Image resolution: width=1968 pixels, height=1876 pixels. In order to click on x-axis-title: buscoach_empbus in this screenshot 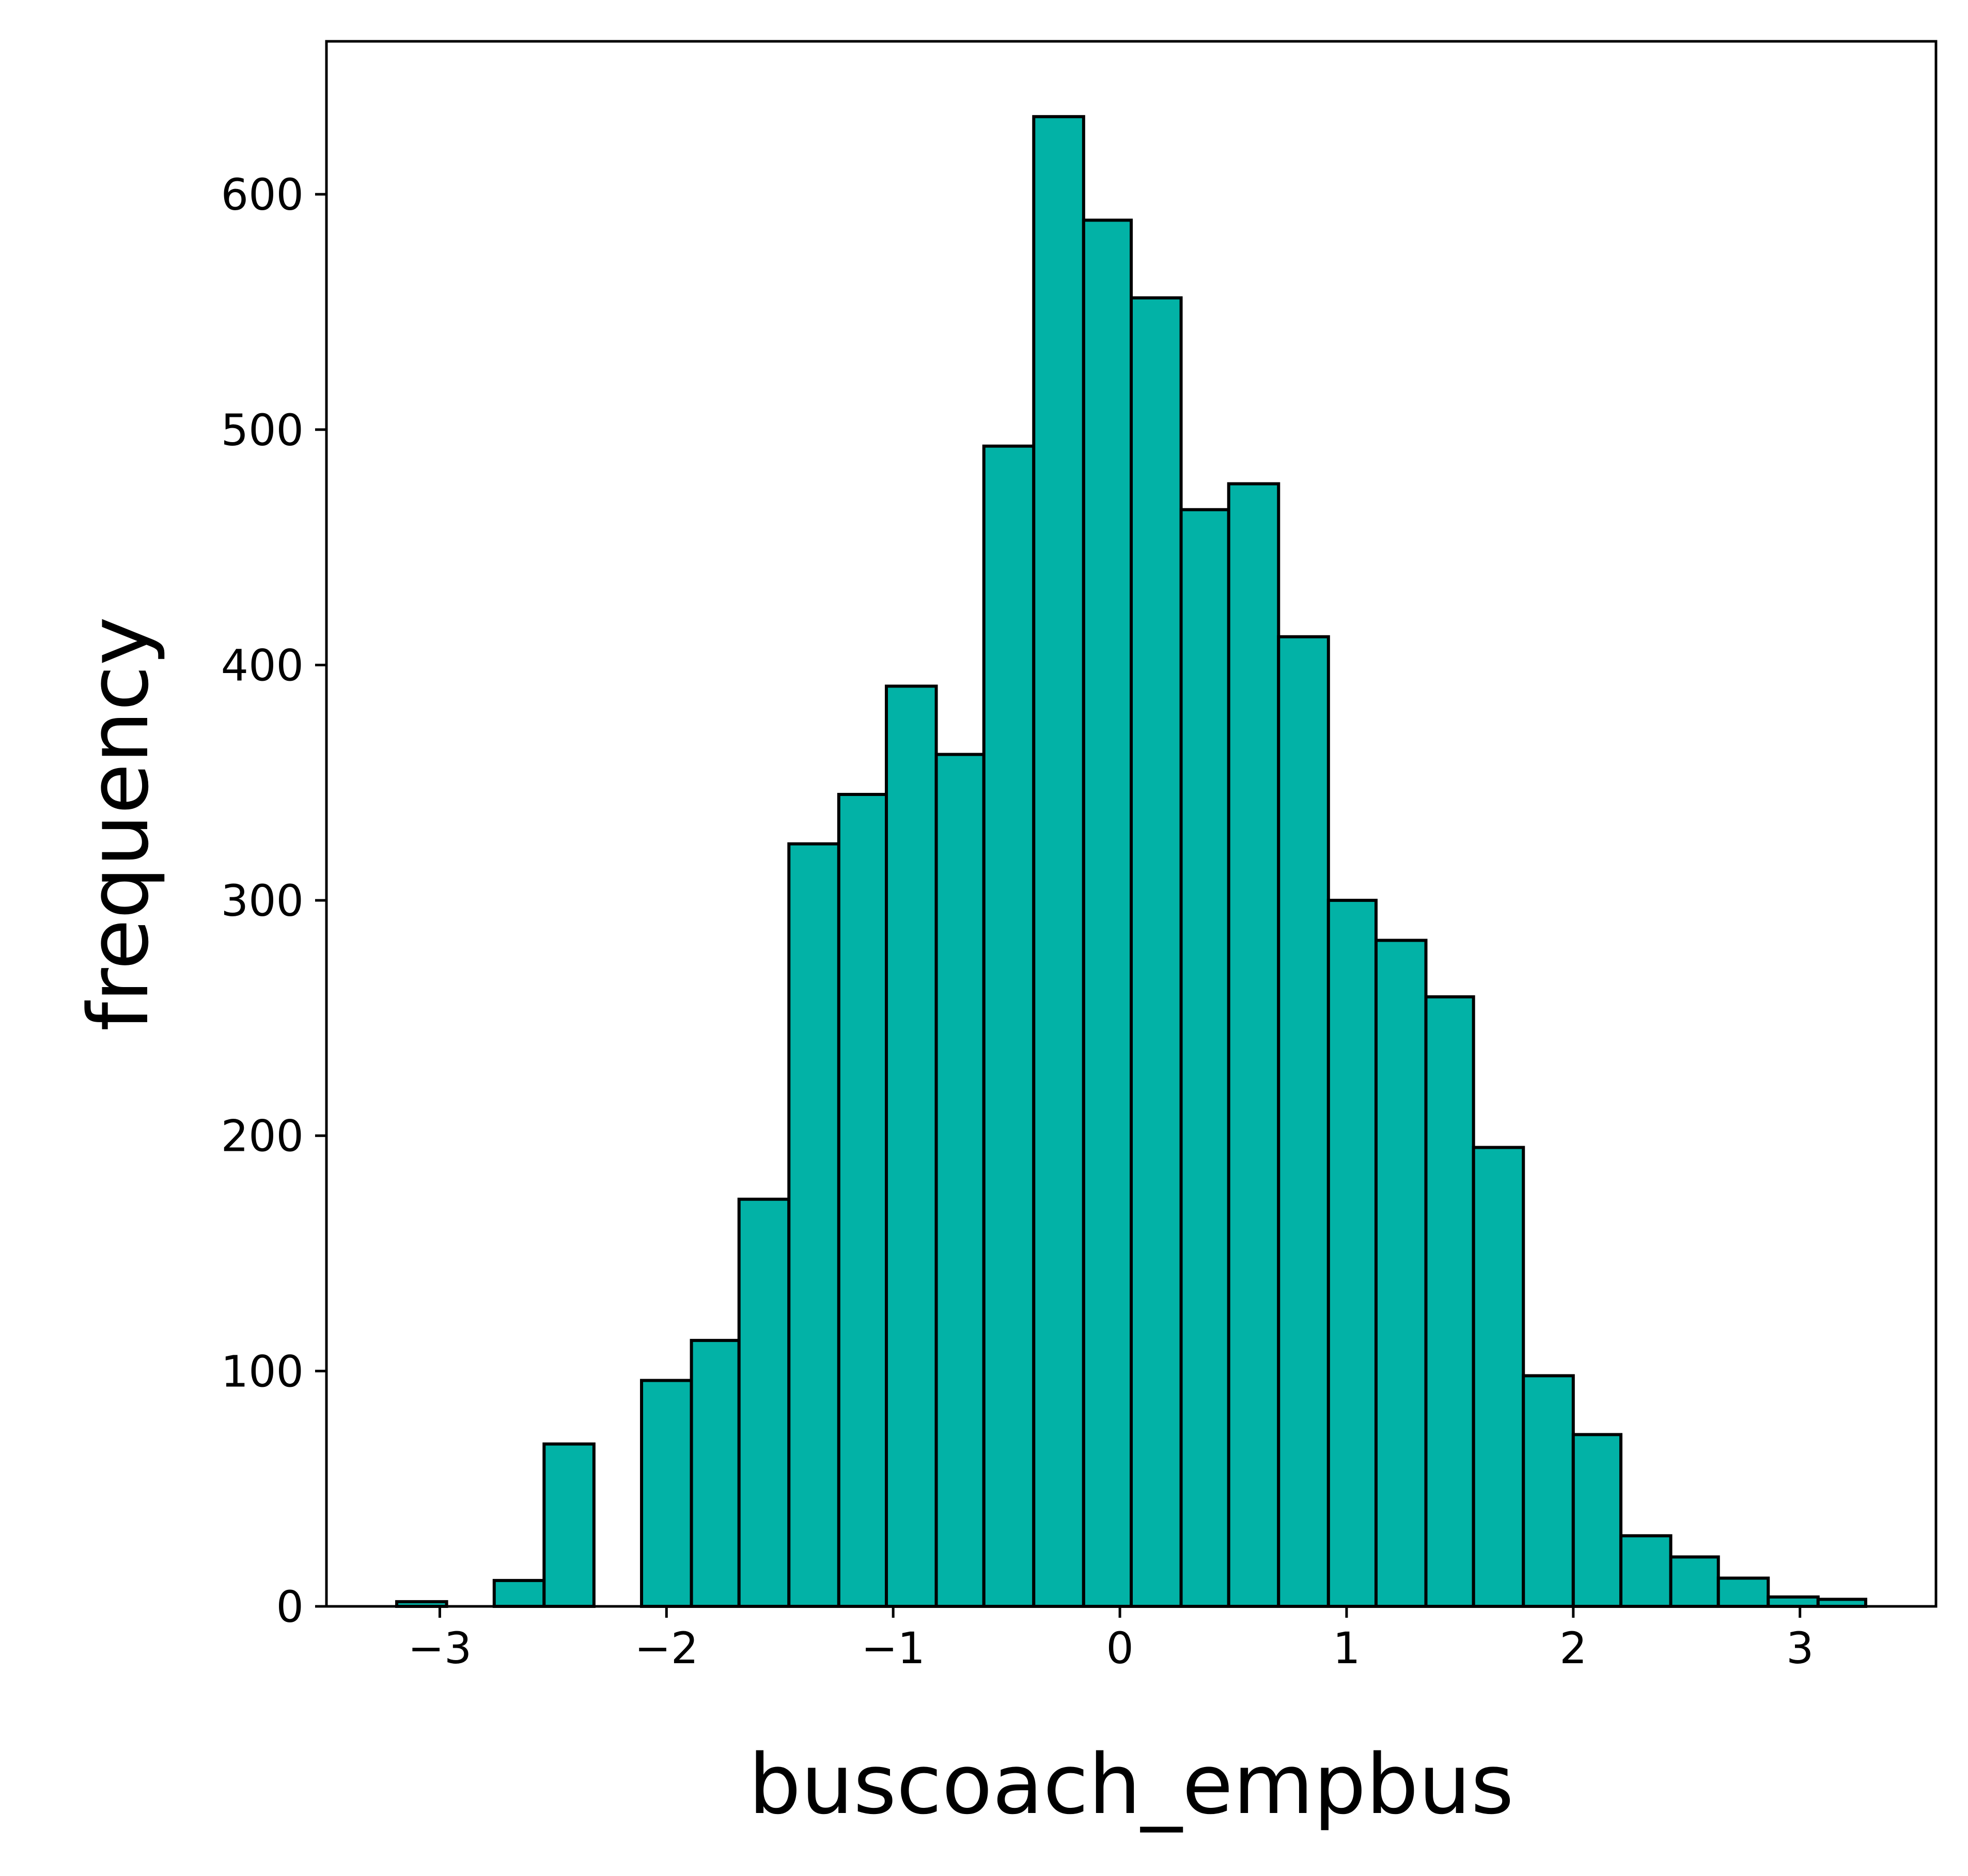, I will do `click(1131, 1784)`.